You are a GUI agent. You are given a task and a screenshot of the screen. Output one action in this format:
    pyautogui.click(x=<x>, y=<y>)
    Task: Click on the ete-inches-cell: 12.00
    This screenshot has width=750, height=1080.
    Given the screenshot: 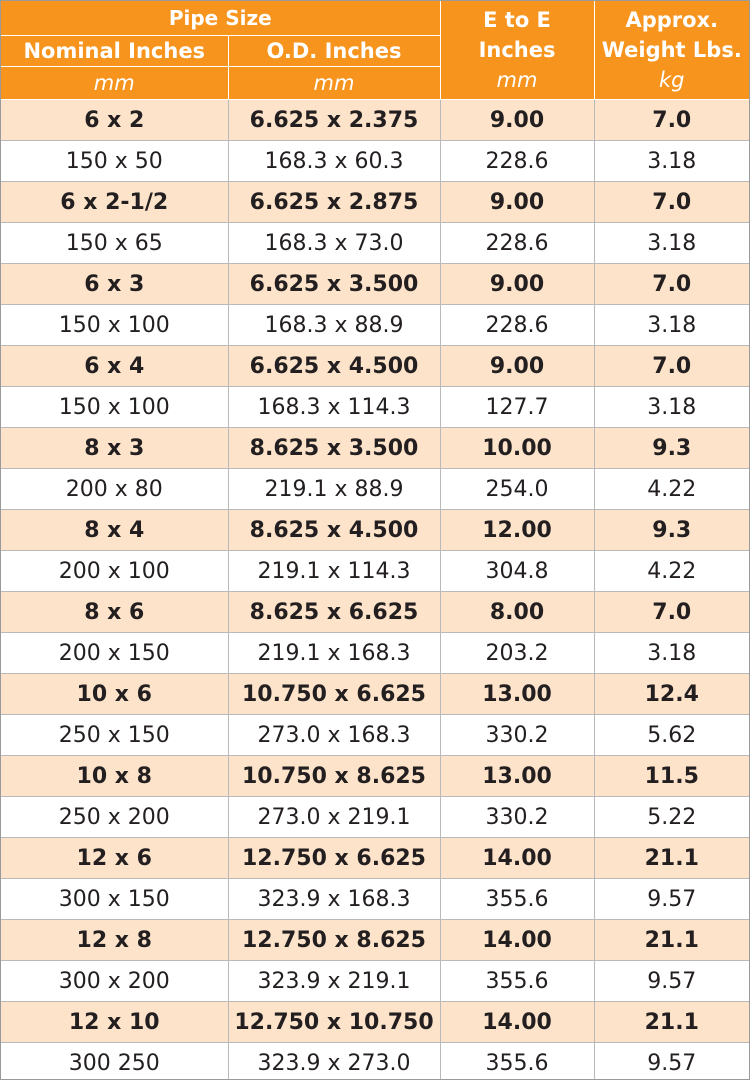 What is the action you would take?
    pyautogui.click(x=517, y=530)
    